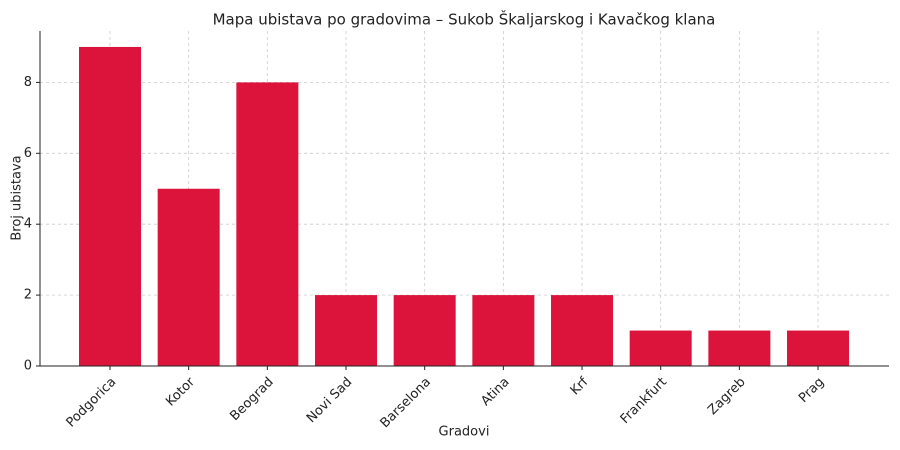 This screenshot has width=900, height=450. I want to click on x-tick-label: Zagreb, so click(726, 396).